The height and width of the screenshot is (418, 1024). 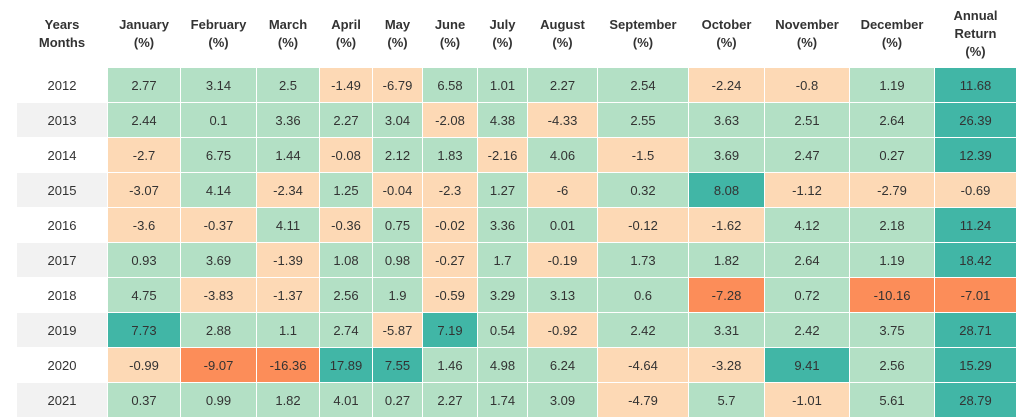 I want to click on year-cell: 2017, so click(x=62, y=260).